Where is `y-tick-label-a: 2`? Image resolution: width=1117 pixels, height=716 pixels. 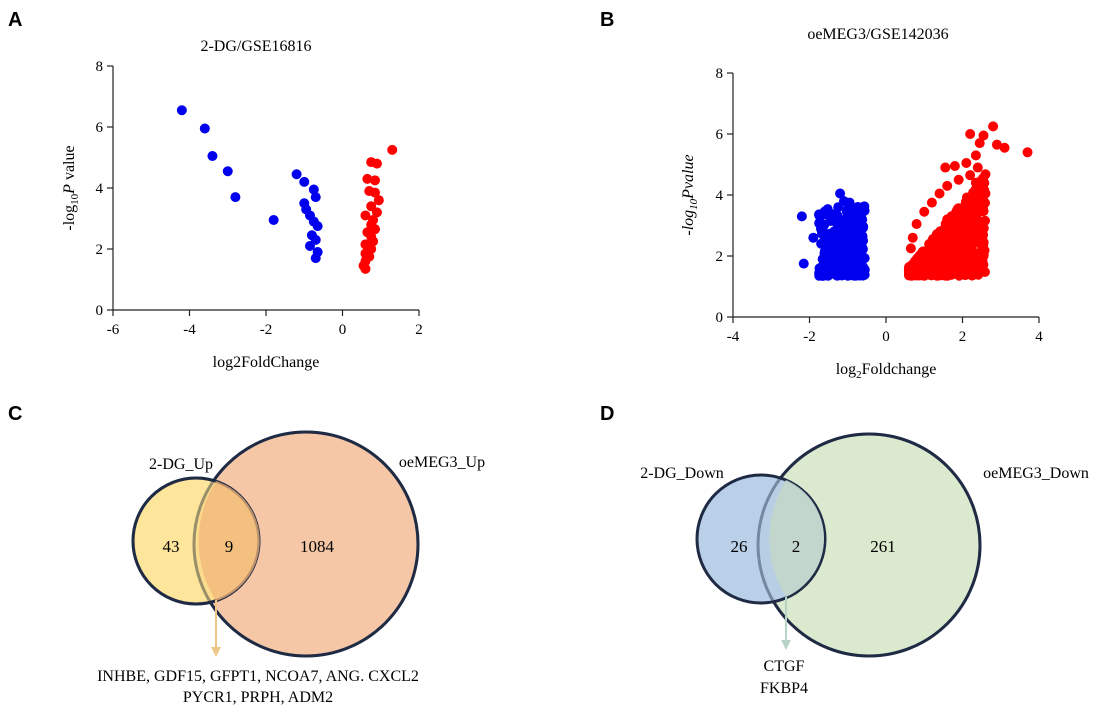 y-tick-label-a: 2 is located at coordinates (100, 250).